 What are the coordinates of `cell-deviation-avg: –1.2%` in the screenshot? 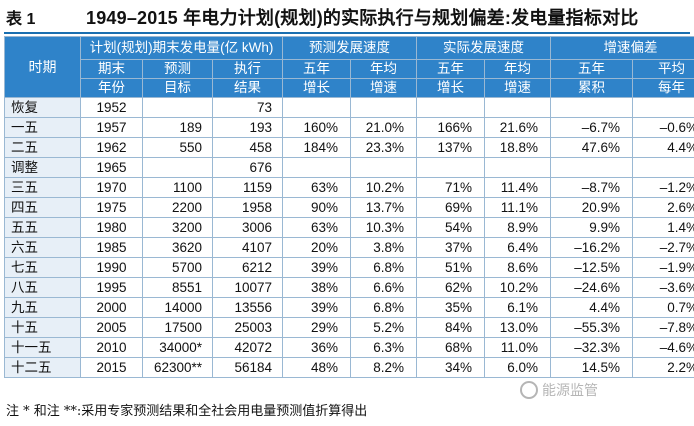 It's located at (663, 187).